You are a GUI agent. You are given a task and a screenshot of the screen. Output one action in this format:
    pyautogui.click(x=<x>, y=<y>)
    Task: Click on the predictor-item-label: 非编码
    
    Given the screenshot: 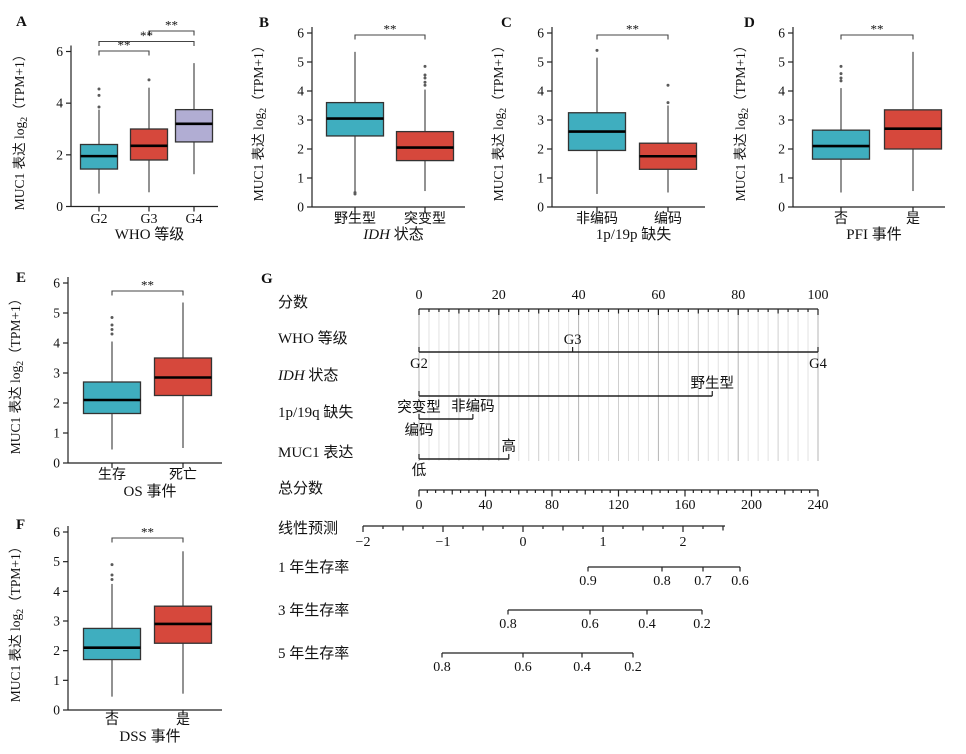 What is the action you would take?
    pyautogui.click(x=473, y=406)
    